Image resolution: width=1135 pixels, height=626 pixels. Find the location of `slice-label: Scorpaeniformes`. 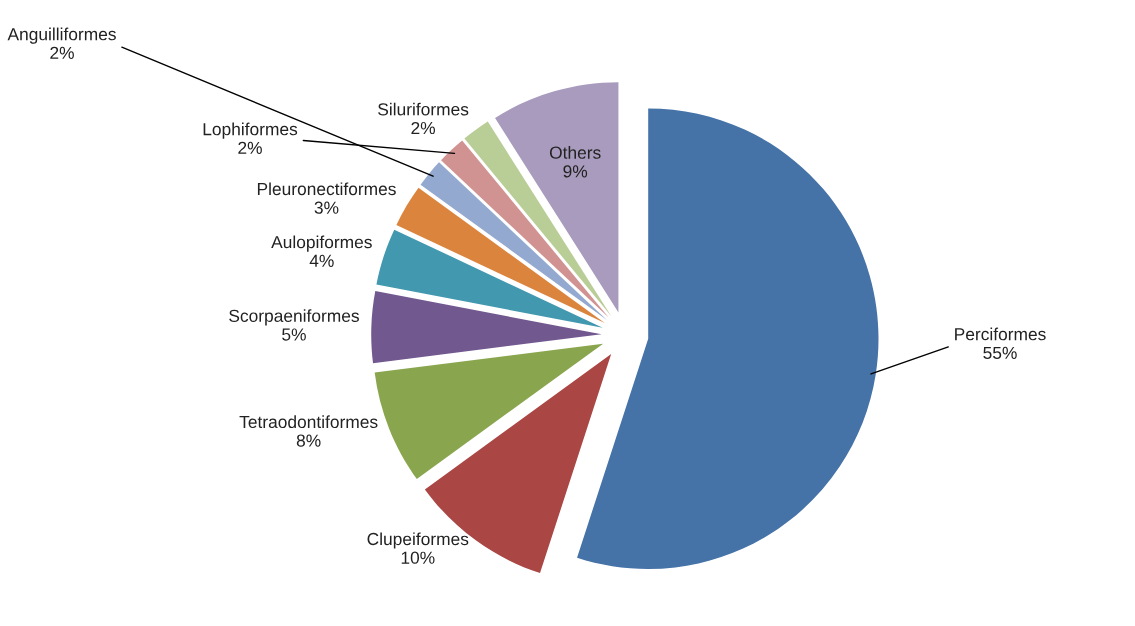

slice-label: Scorpaeniformes is located at coordinates (294, 317).